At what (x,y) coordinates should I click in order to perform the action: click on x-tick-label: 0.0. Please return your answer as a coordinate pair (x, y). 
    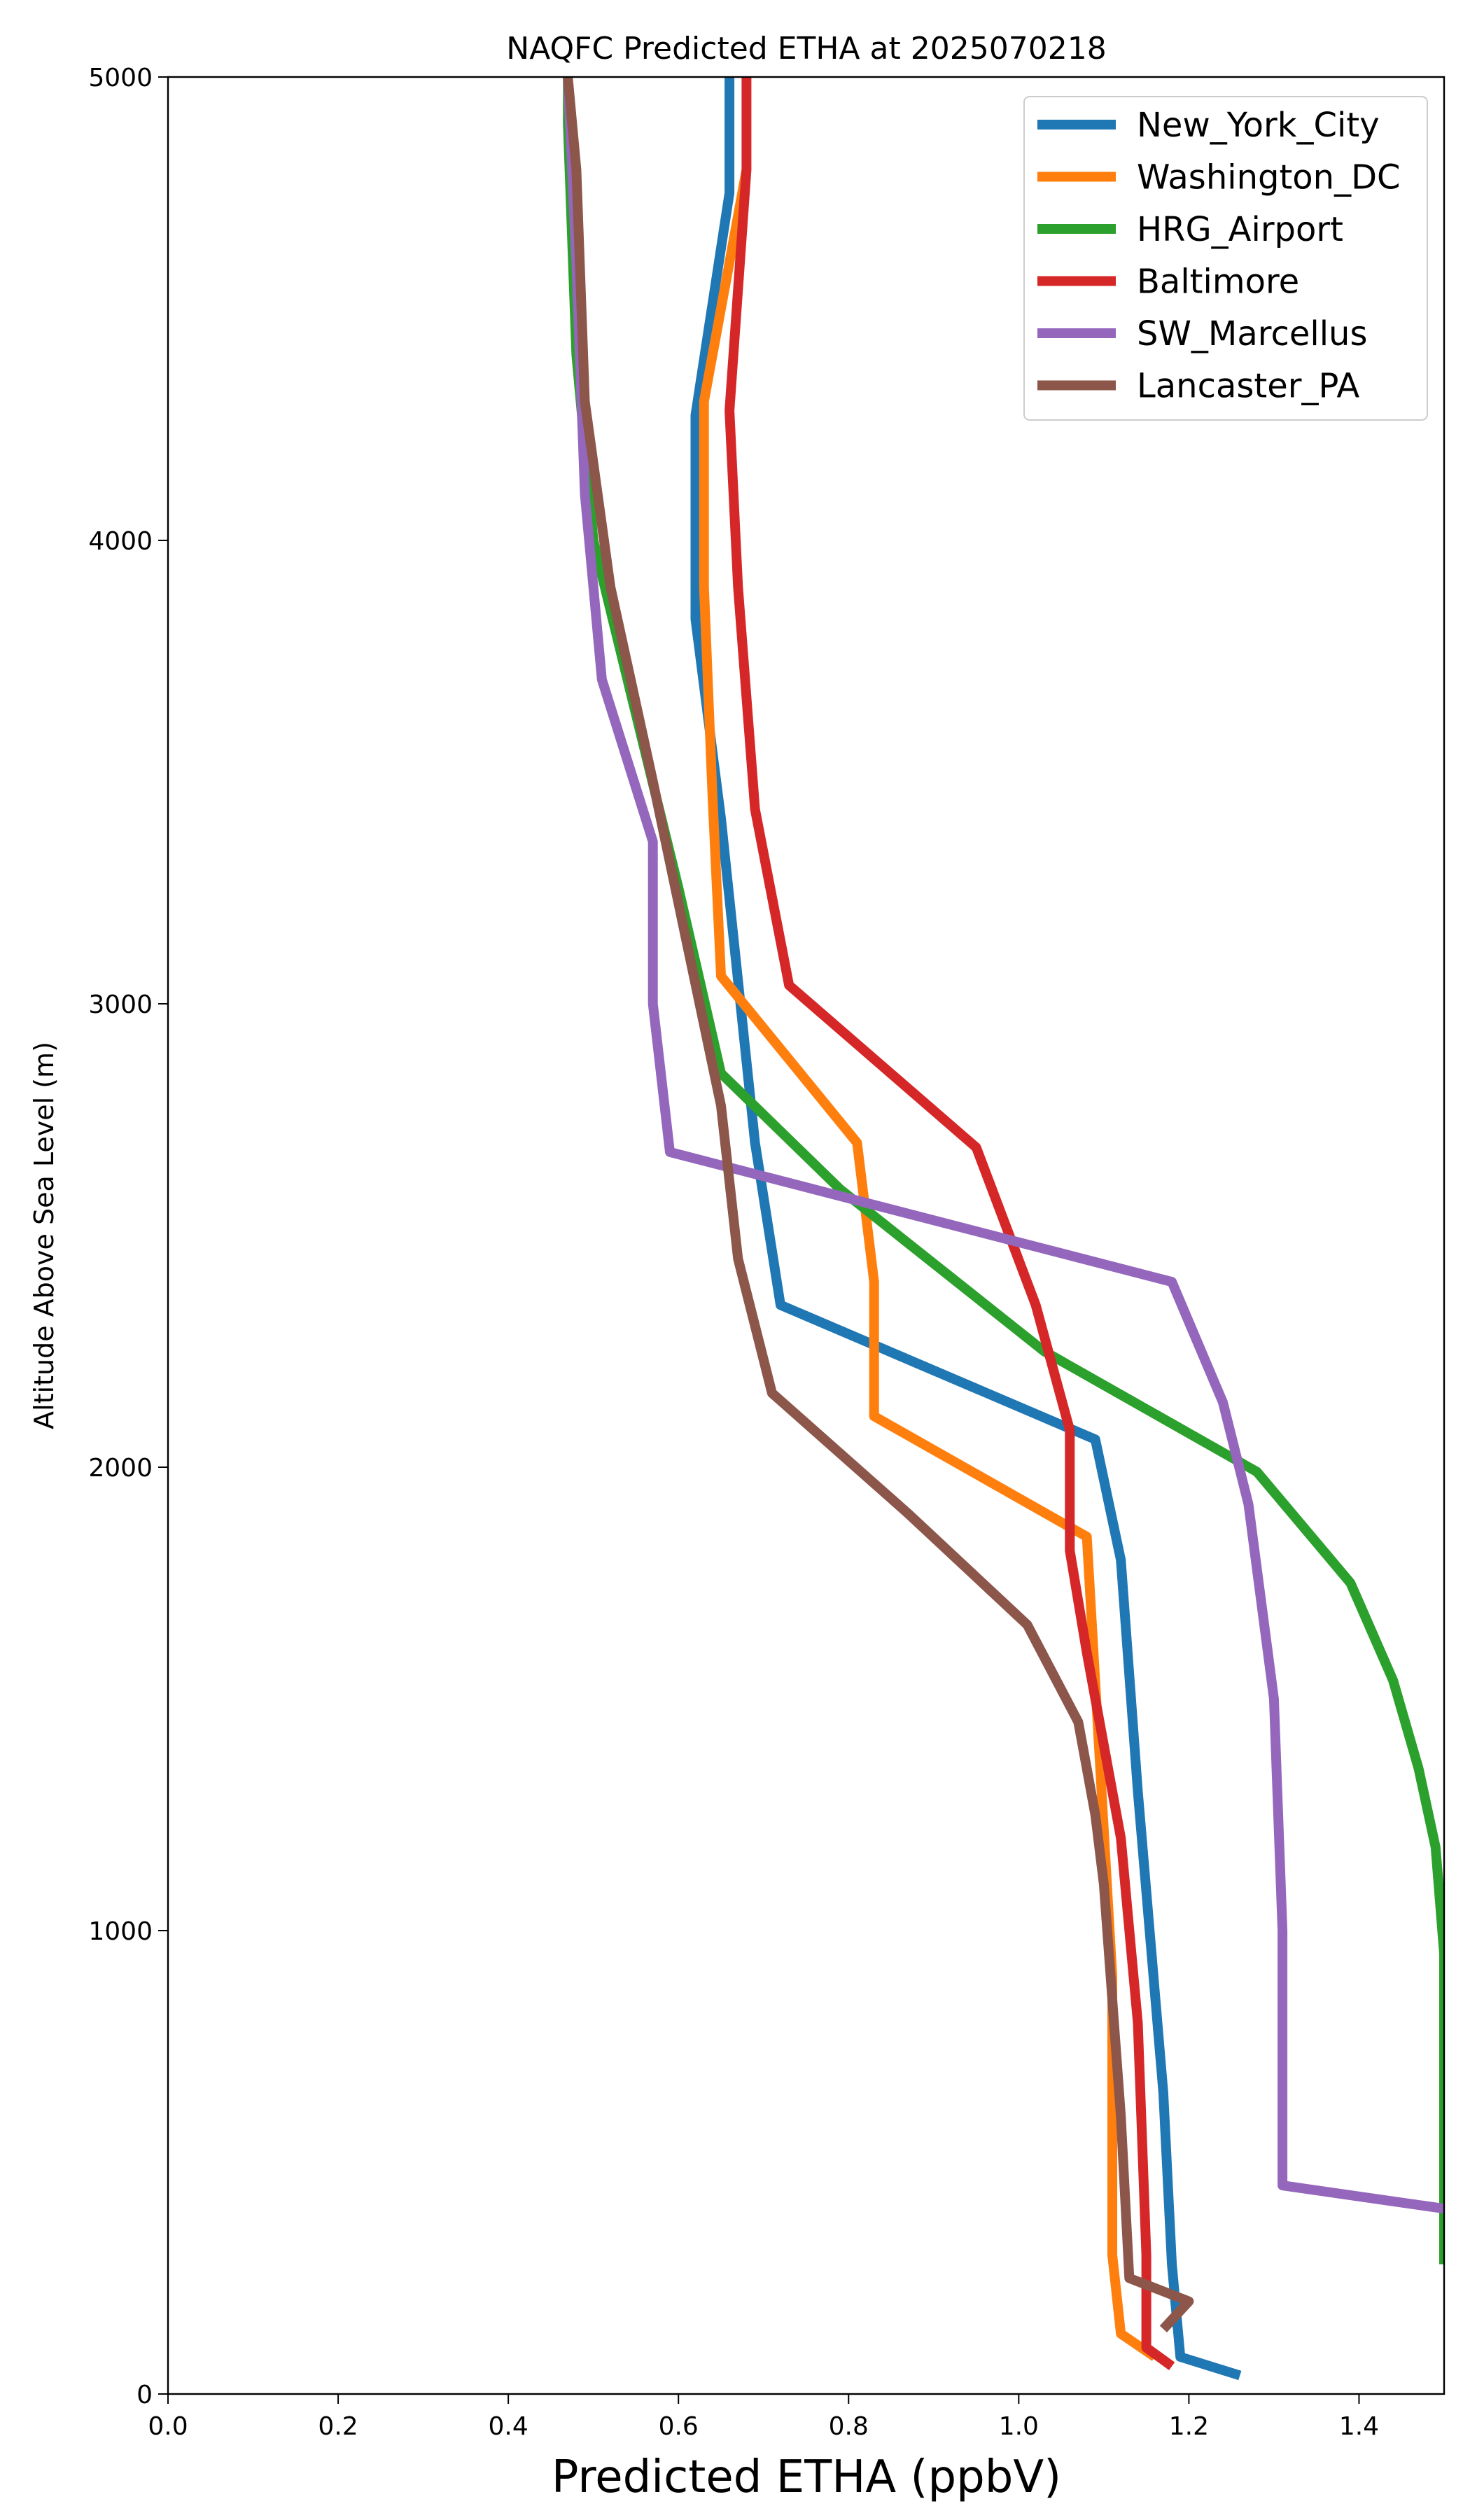
    Looking at the image, I should click on (168, 2426).